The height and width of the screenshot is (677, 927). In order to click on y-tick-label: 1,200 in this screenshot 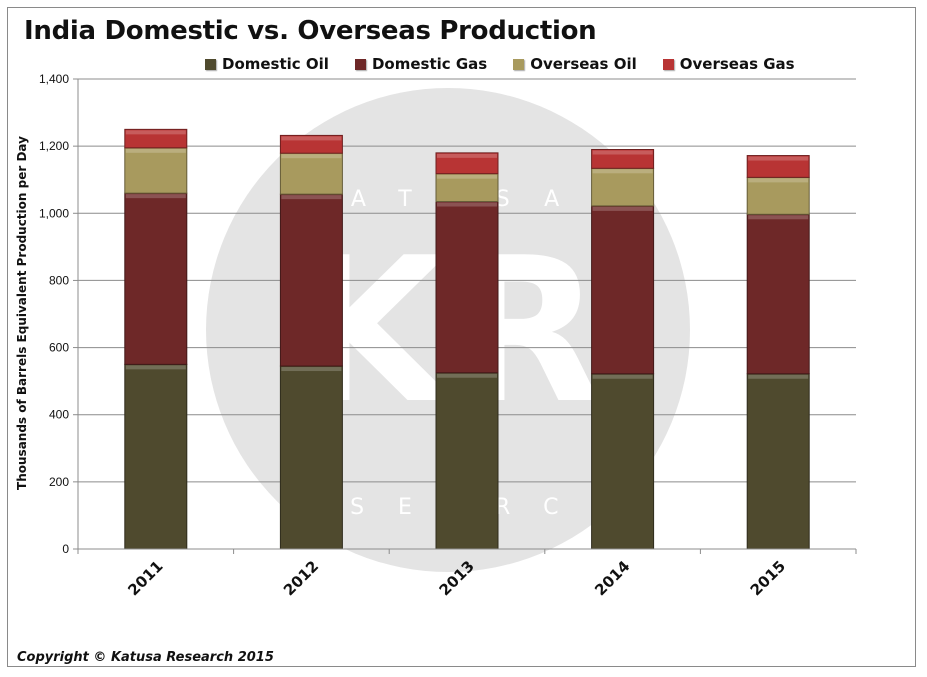, I will do `click(54, 146)`.